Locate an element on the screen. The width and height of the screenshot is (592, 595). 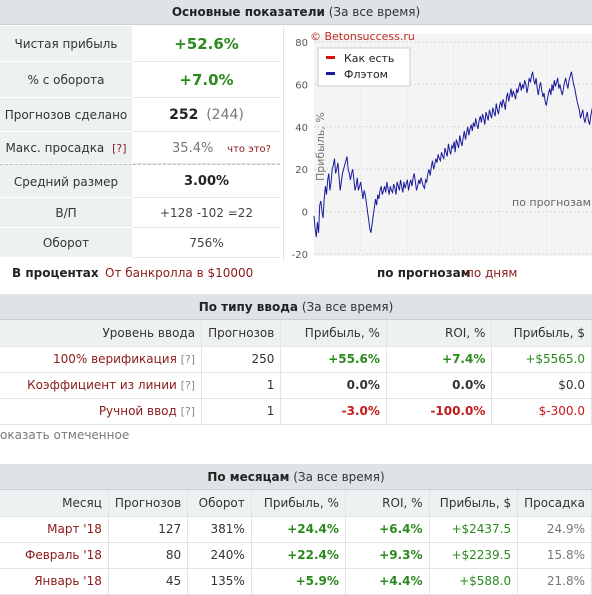
roi: +4.4% is located at coordinates (387, 581).